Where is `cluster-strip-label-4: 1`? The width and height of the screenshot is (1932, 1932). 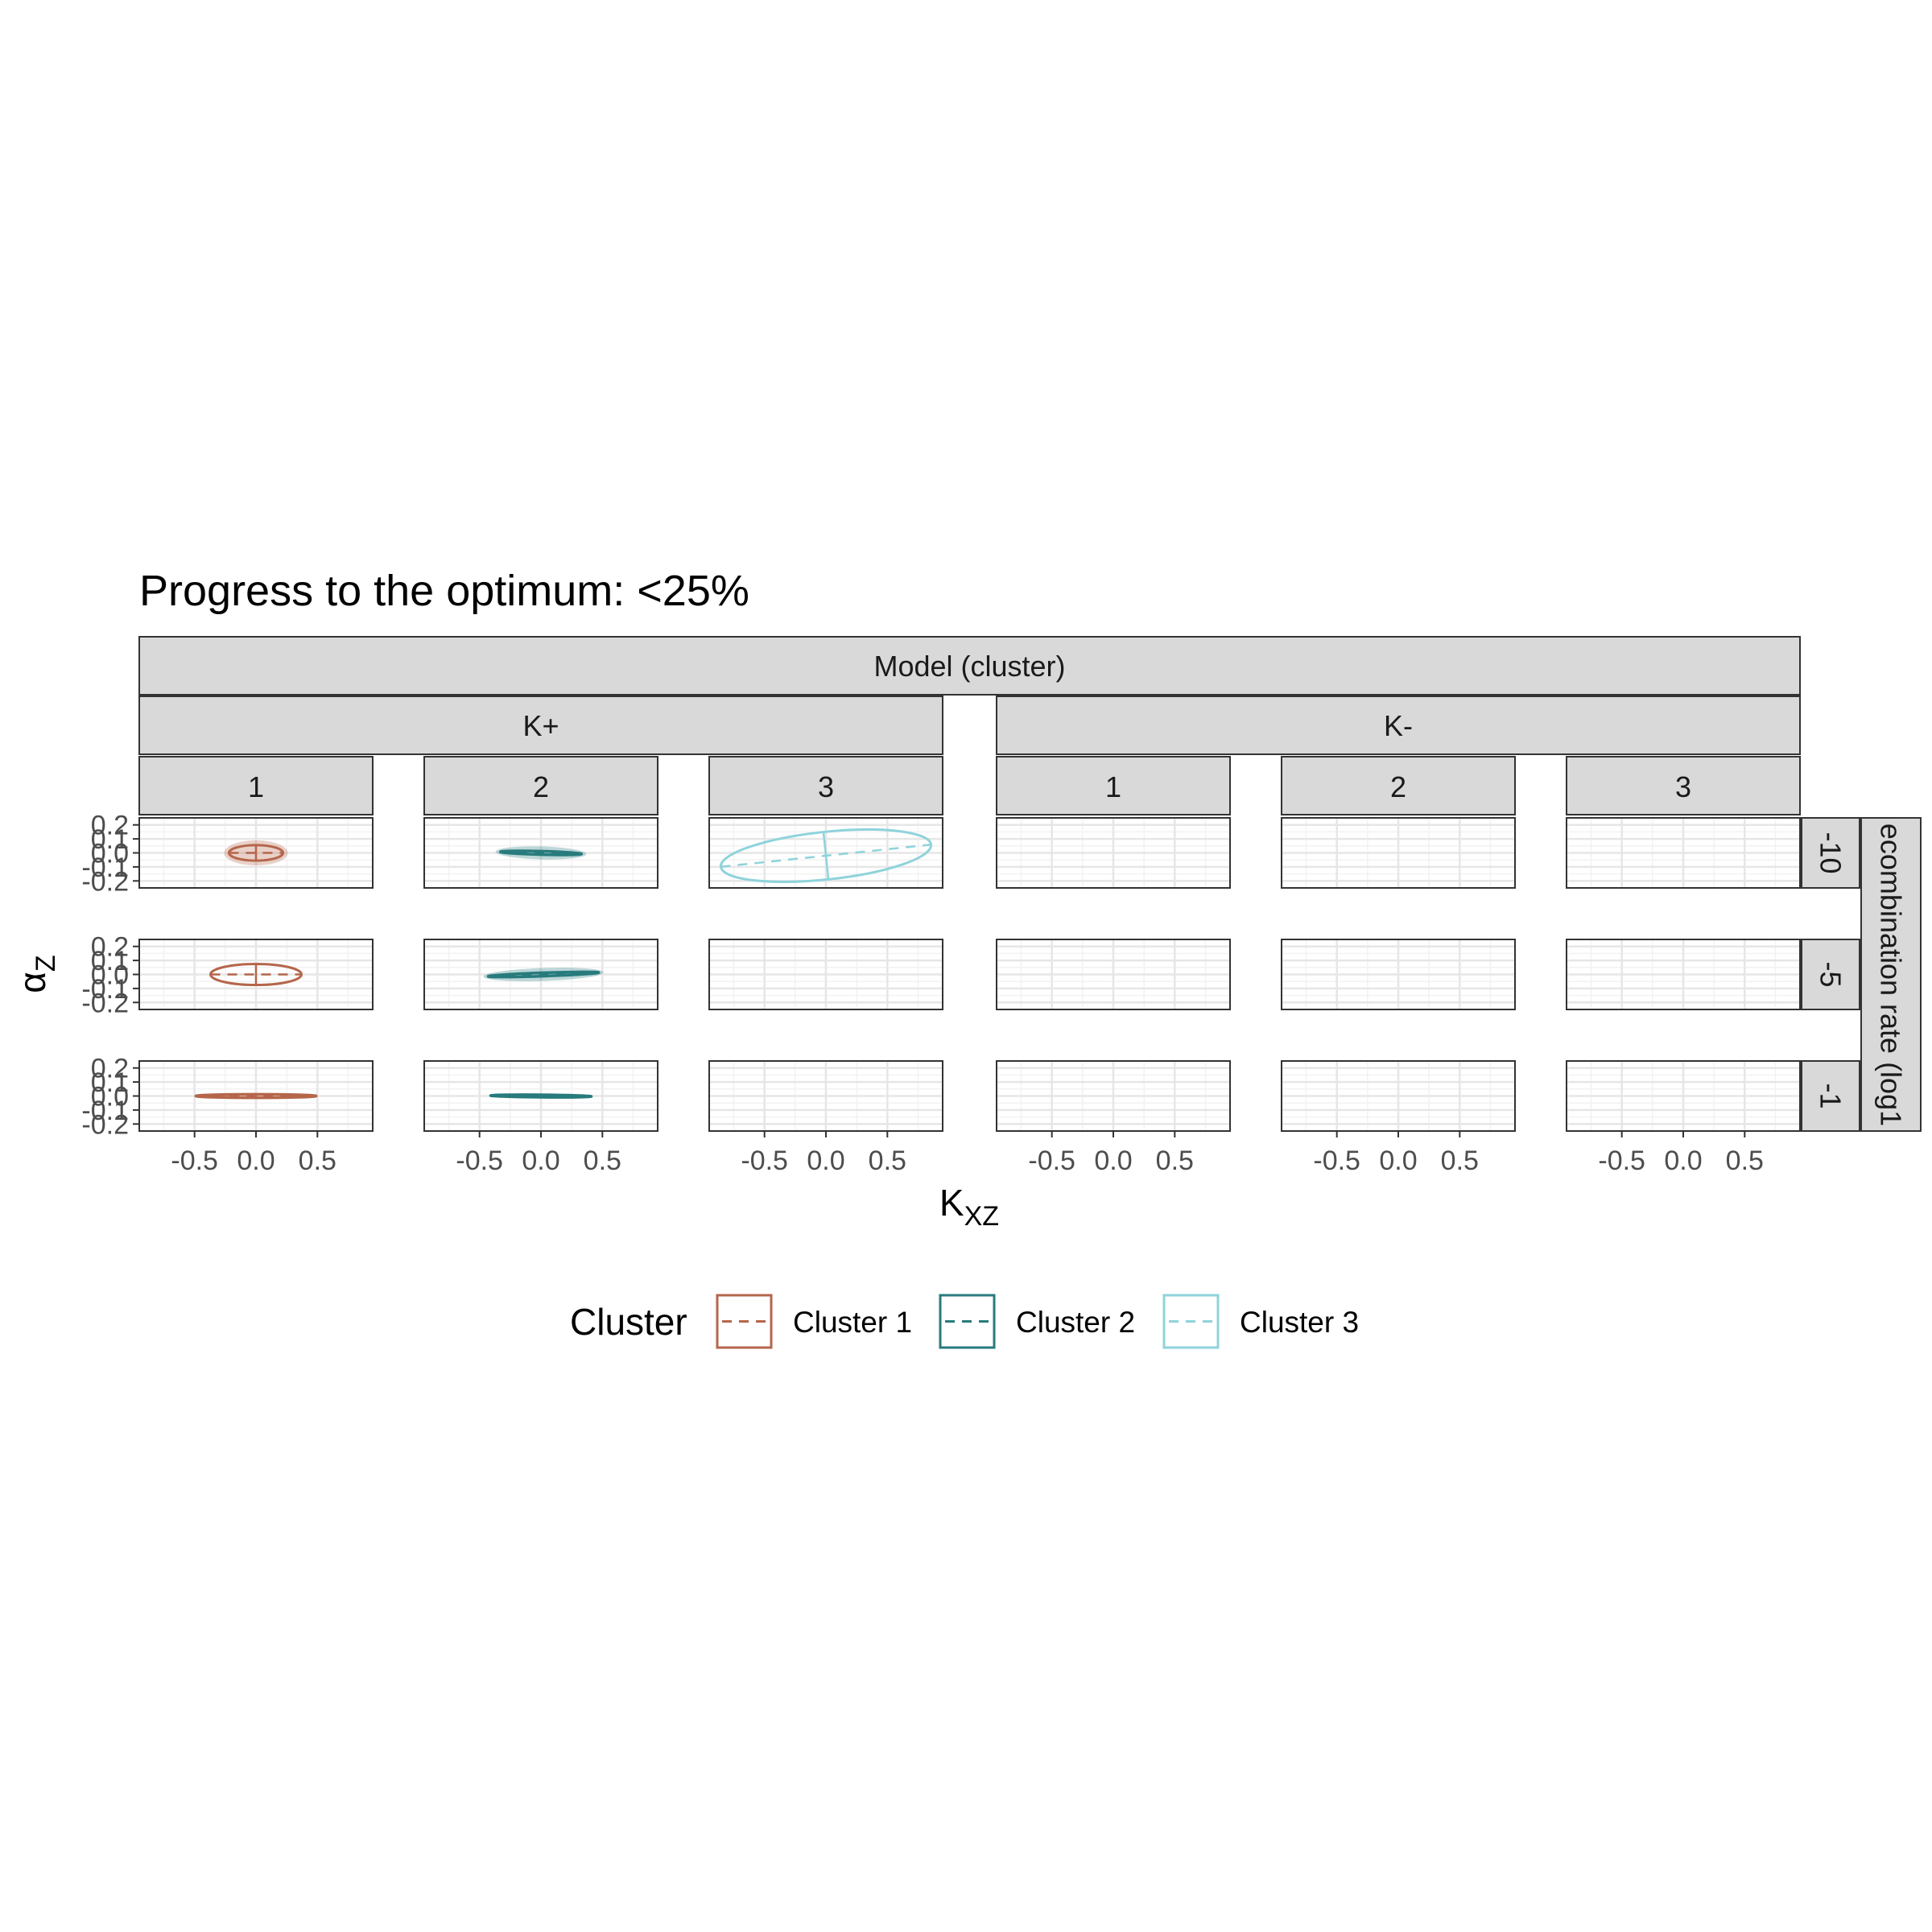
cluster-strip-label-4: 1 is located at coordinates (1113, 786).